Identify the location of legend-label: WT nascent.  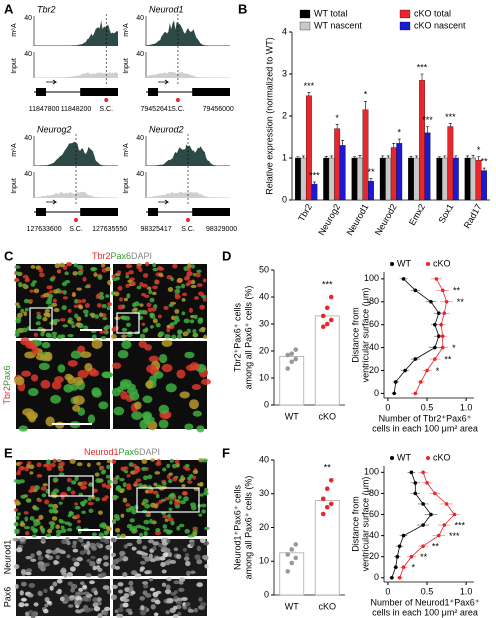
(338, 25).